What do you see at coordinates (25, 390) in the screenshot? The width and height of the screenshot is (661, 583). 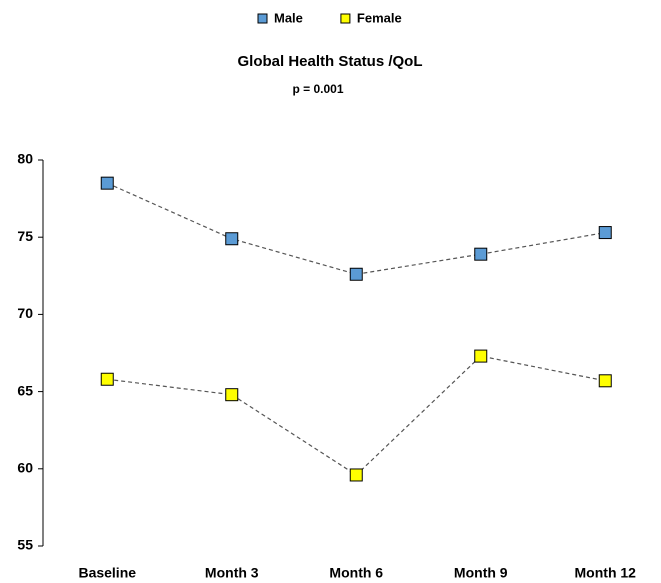 I see `y-tick-label: 65` at bounding box center [25, 390].